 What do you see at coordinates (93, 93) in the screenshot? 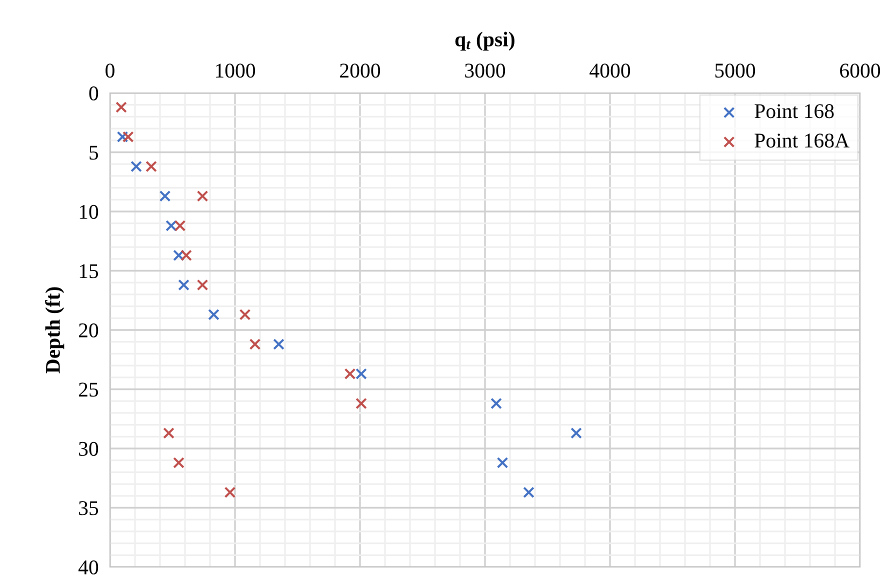
I see `y-tick-label: 0` at bounding box center [93, 93].